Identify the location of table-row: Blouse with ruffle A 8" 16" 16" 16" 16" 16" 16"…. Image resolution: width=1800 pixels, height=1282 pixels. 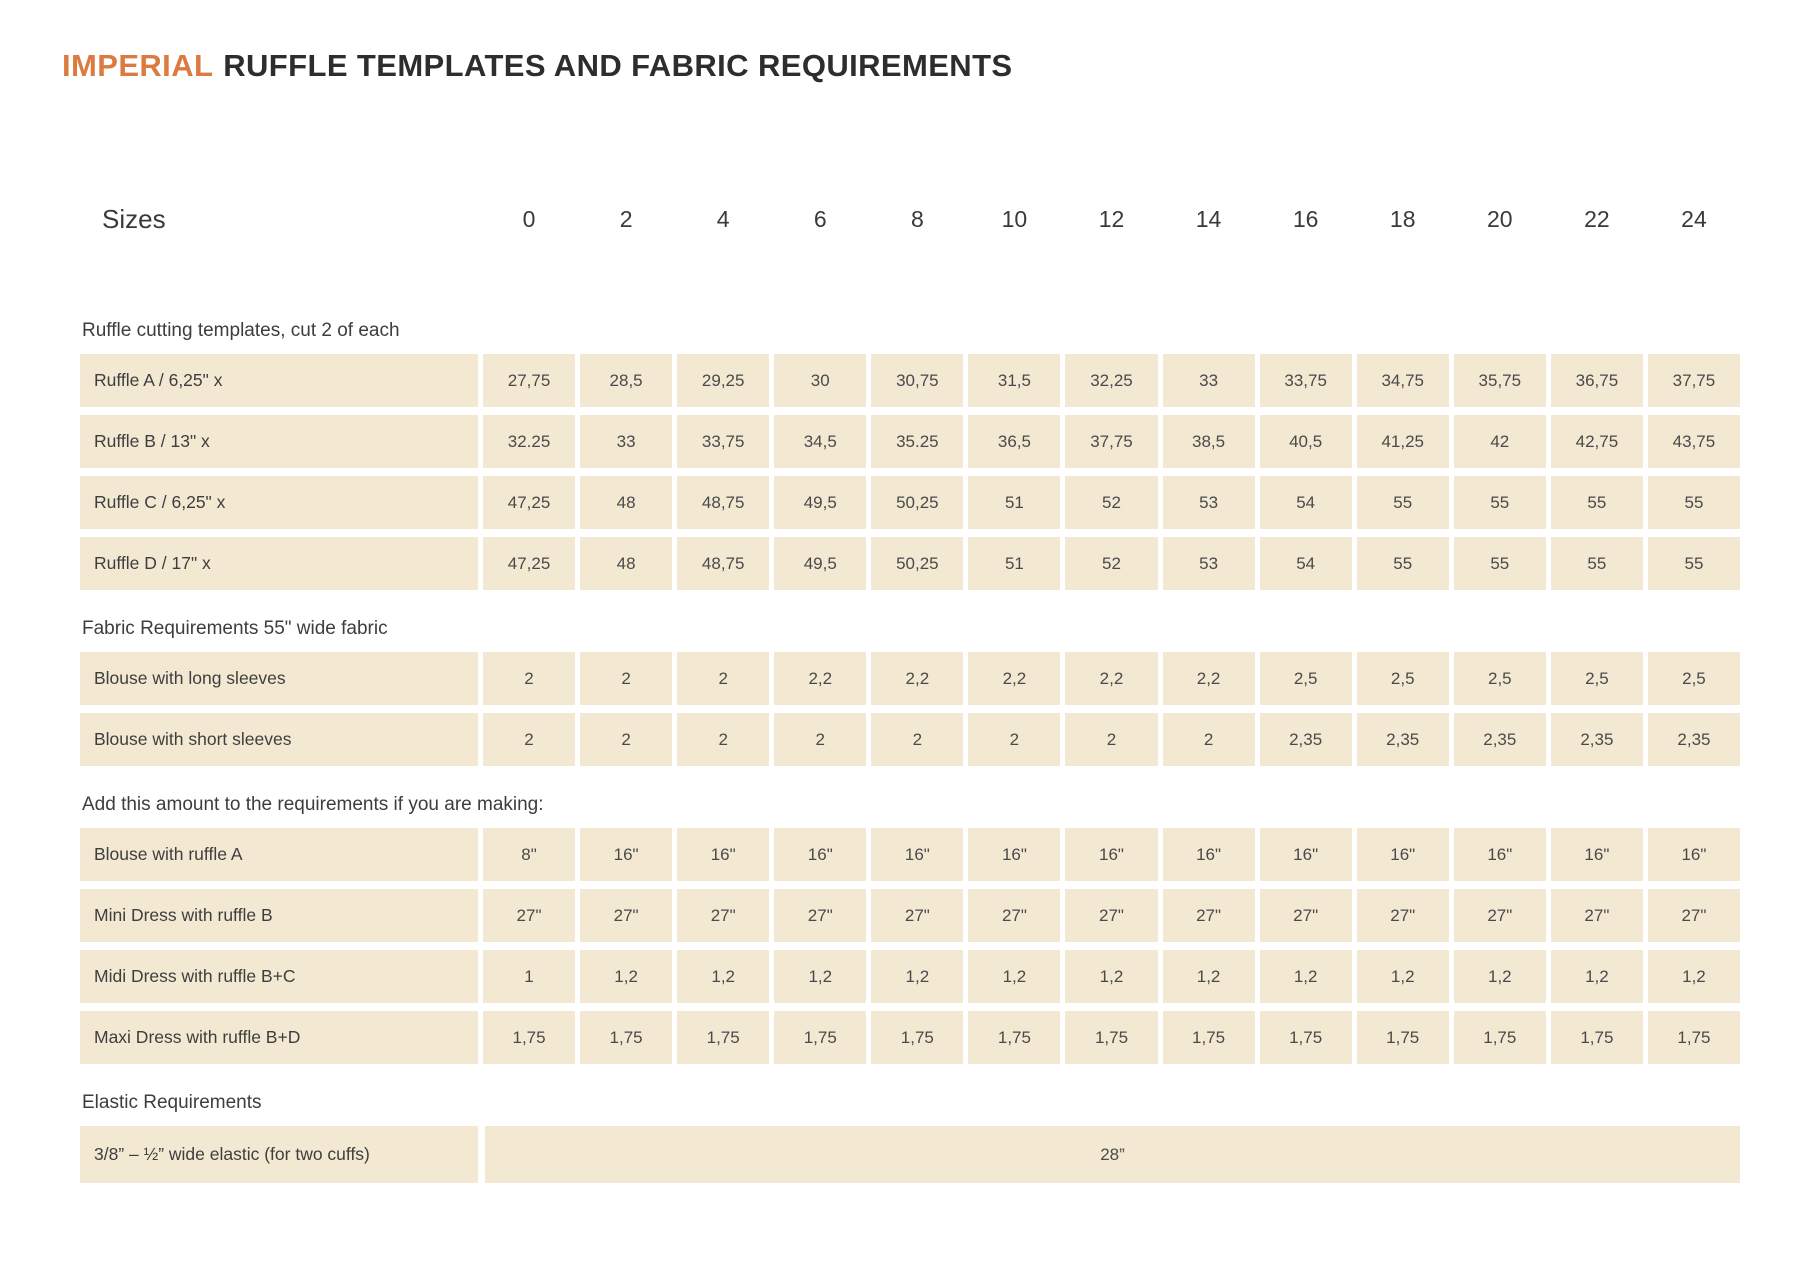
(910, 854).